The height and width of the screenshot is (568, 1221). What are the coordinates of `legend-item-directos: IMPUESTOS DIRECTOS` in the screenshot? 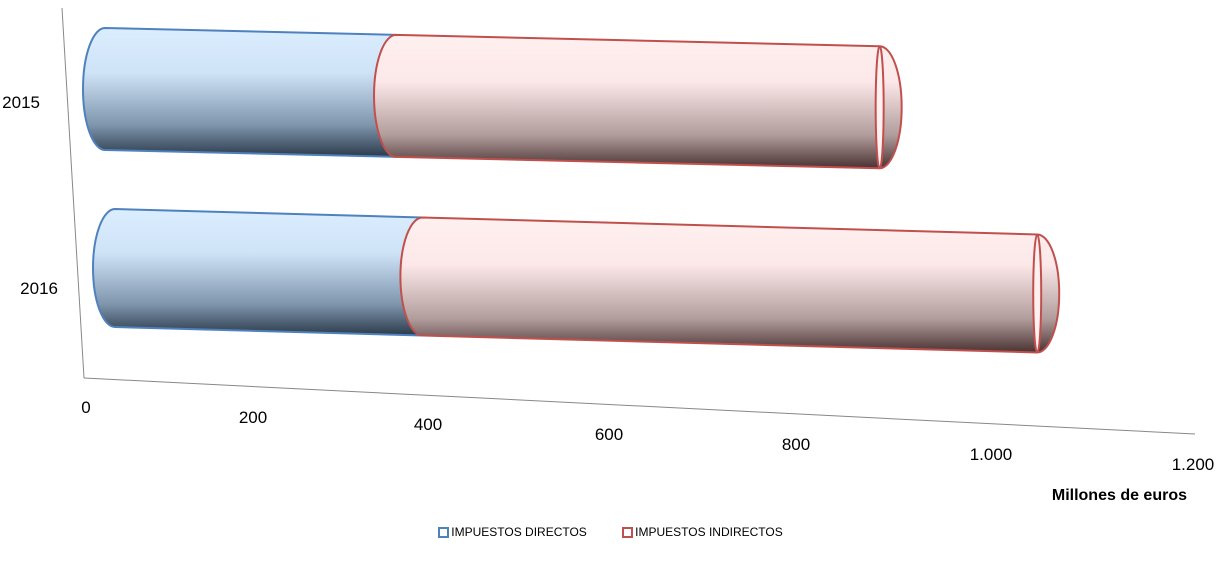 It's located at (512, 531).